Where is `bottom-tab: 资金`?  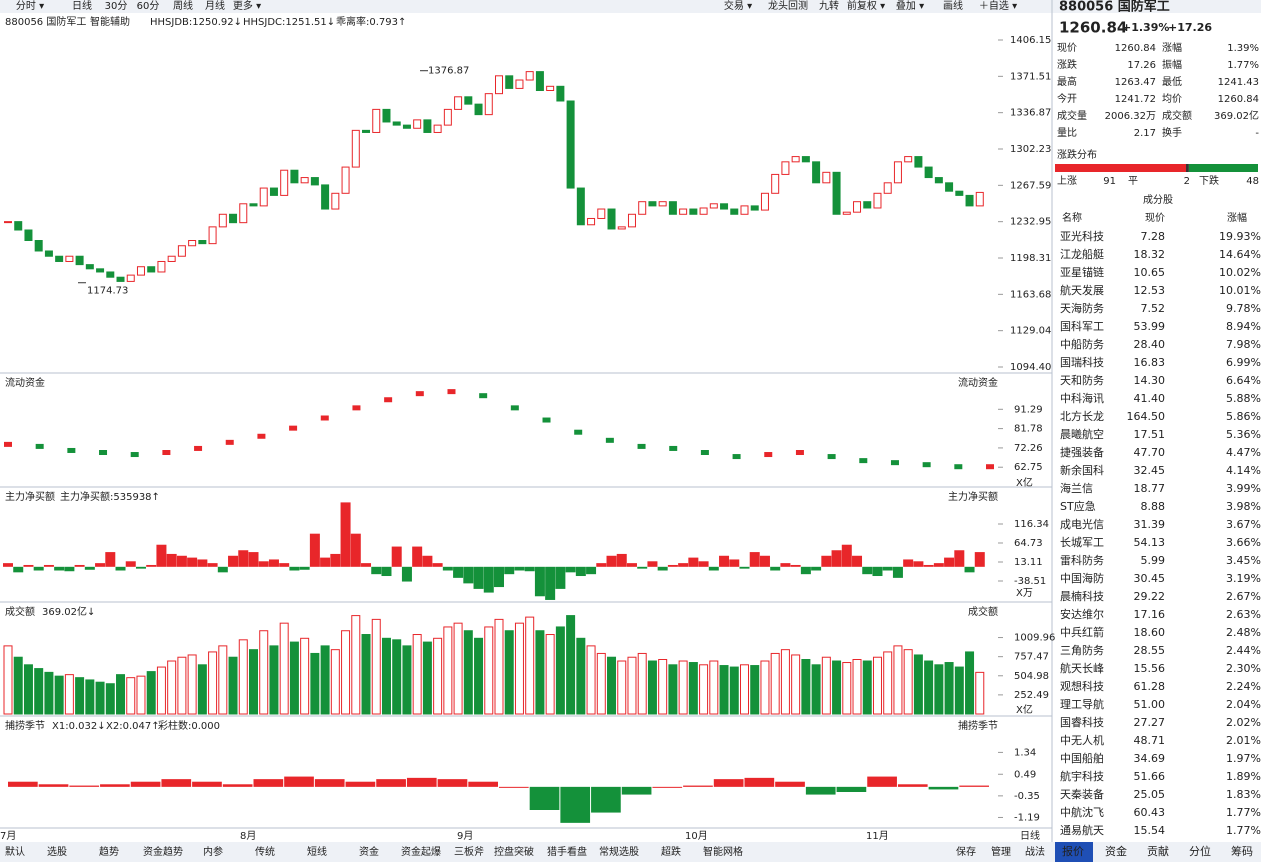
bottom-tab: 资金 is located at coordinates (369, 851).